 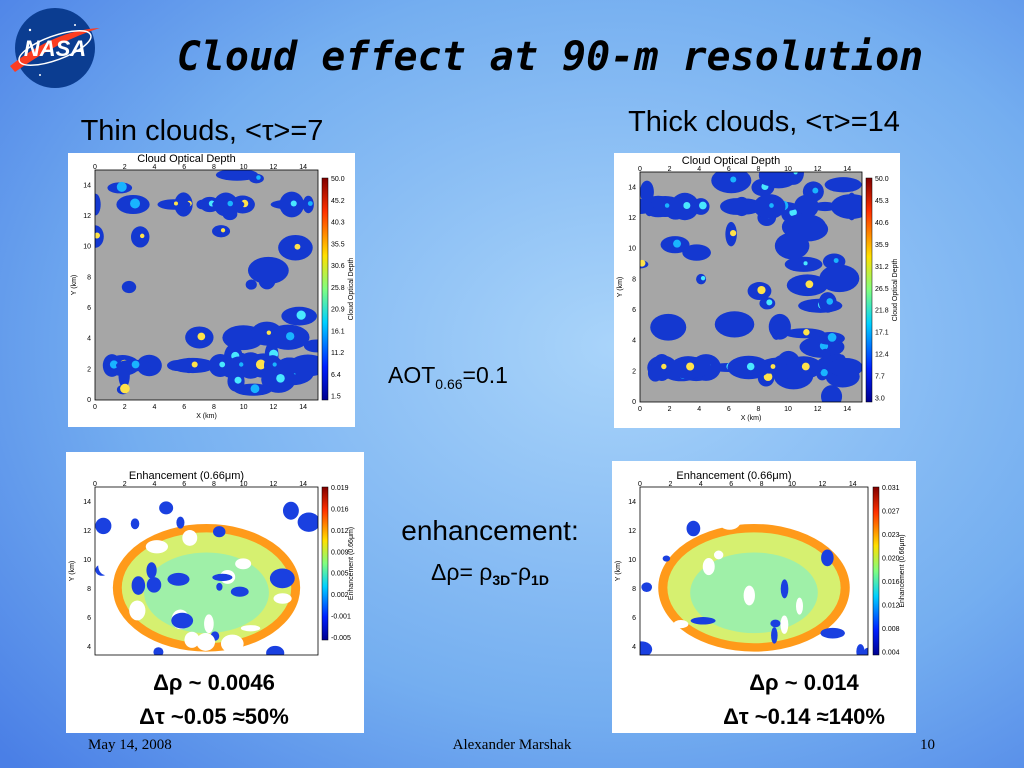 What do you see at coordinates (461, 572) in the screenshot?
I see `formula-lhs: Δρ= ρ` at bounding box center [461, 572].